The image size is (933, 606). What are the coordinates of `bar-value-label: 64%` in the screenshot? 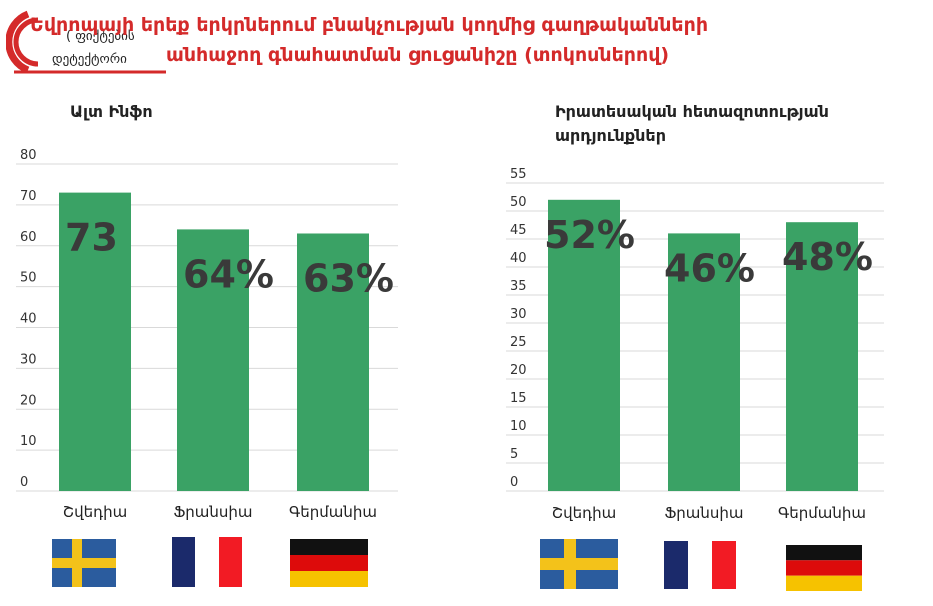 It's located at (228, 274).